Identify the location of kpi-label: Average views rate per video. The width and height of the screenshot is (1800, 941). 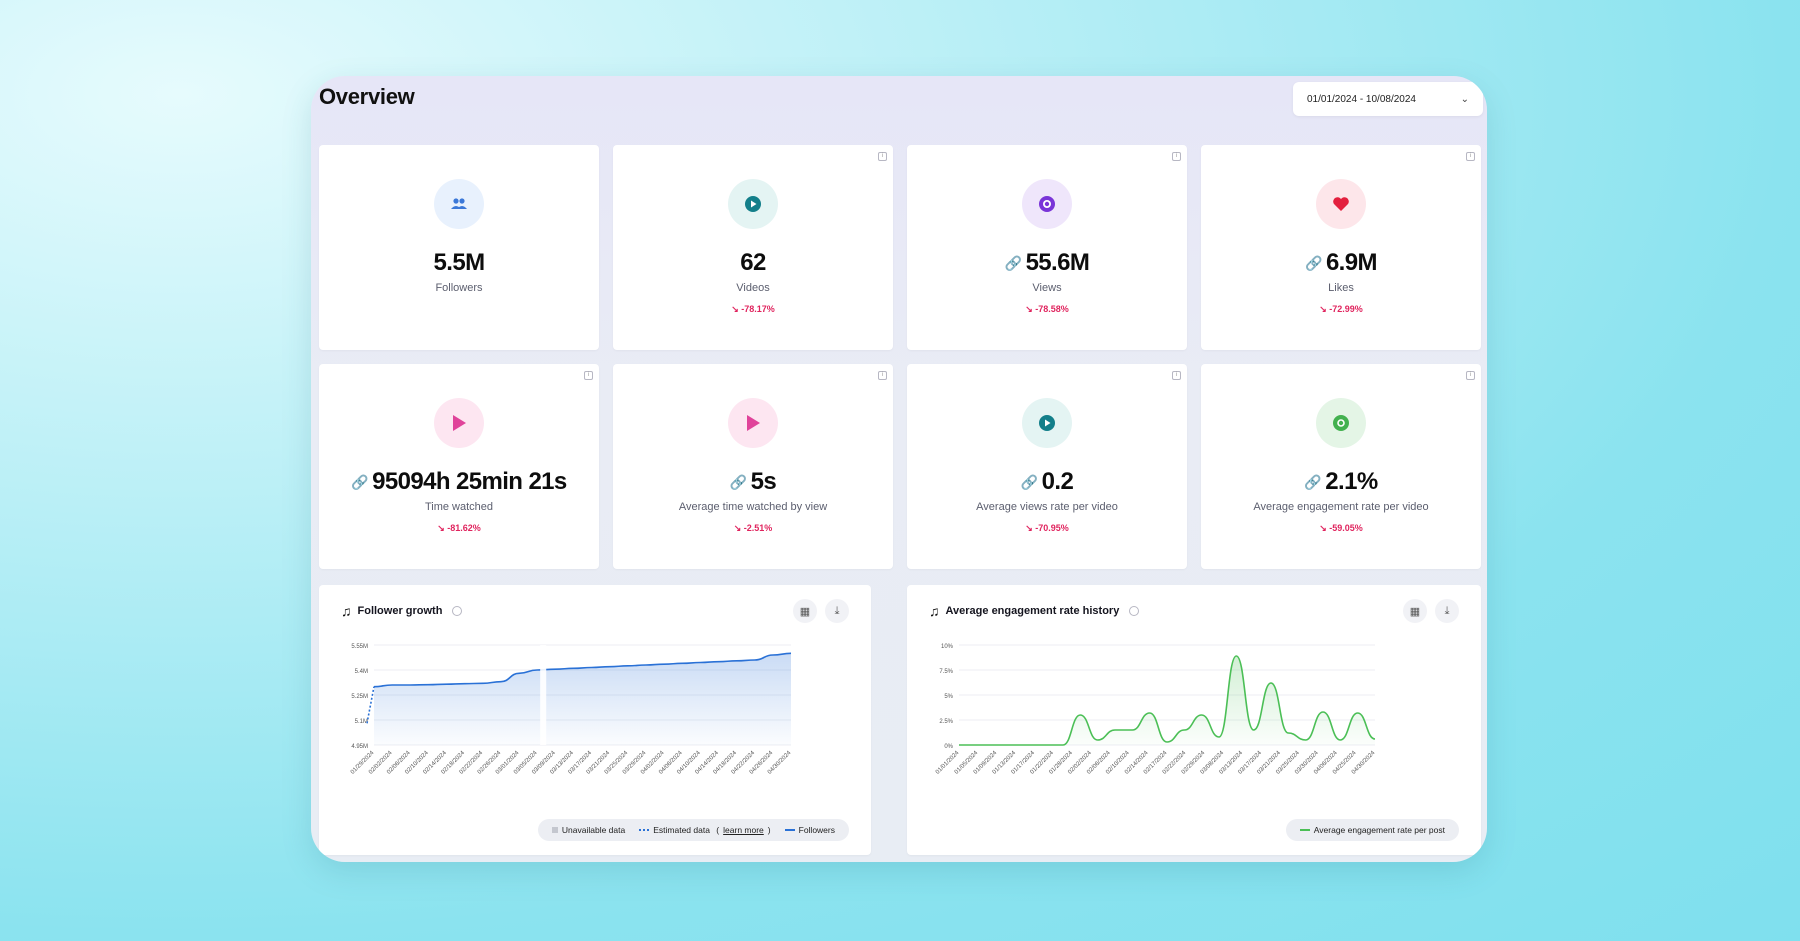
(1047, 507).